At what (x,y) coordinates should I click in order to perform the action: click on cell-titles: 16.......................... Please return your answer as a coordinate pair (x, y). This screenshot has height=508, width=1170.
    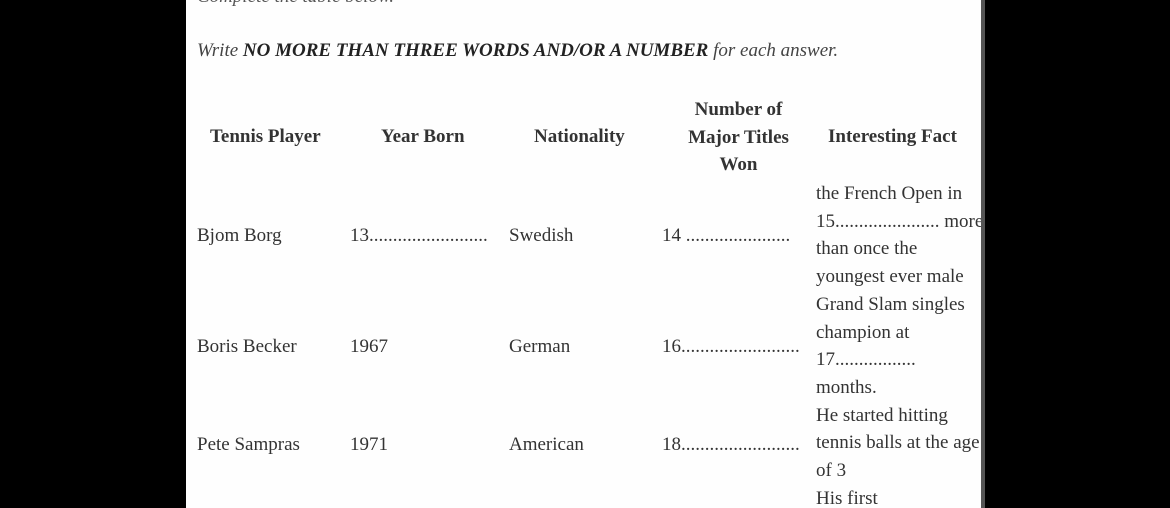
    Looking at the image, I should click on (731, 346).